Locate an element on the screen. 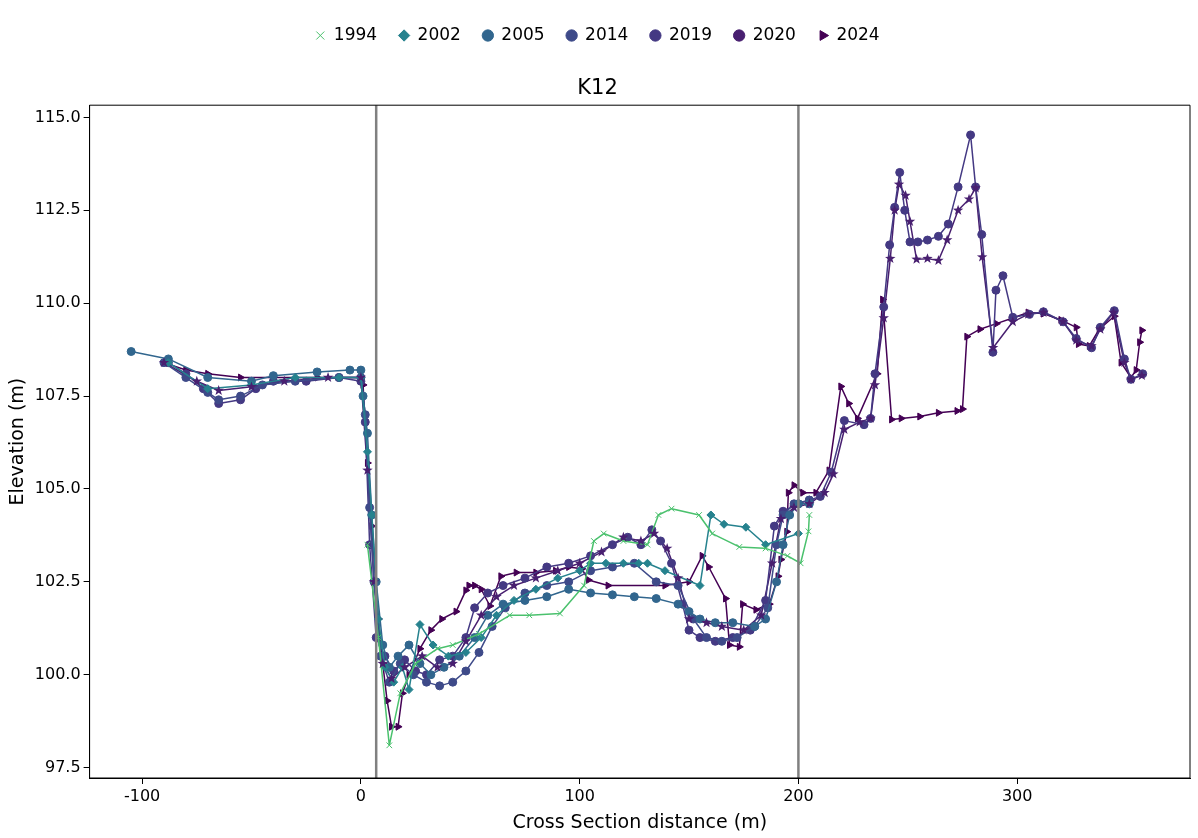  x-axis-title: Cross Section distance (m) is located at coordinates (640, 820).